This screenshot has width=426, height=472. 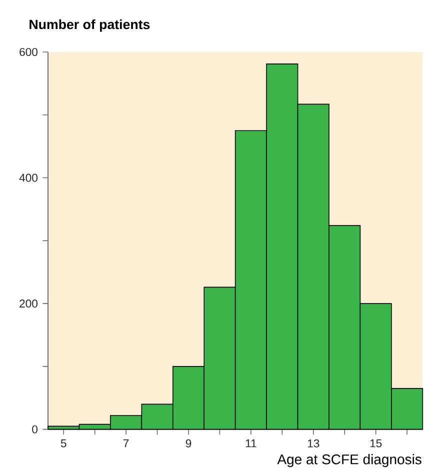 I want to click on chart-title: Number of patients, so click(x=89, y=25).